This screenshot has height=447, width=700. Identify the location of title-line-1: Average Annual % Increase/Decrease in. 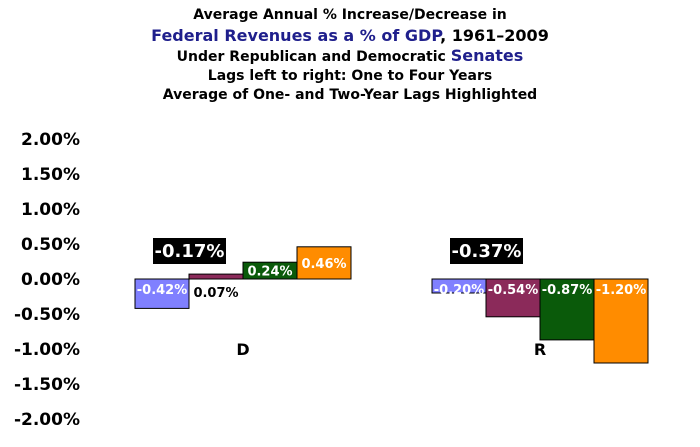
(350, 15).